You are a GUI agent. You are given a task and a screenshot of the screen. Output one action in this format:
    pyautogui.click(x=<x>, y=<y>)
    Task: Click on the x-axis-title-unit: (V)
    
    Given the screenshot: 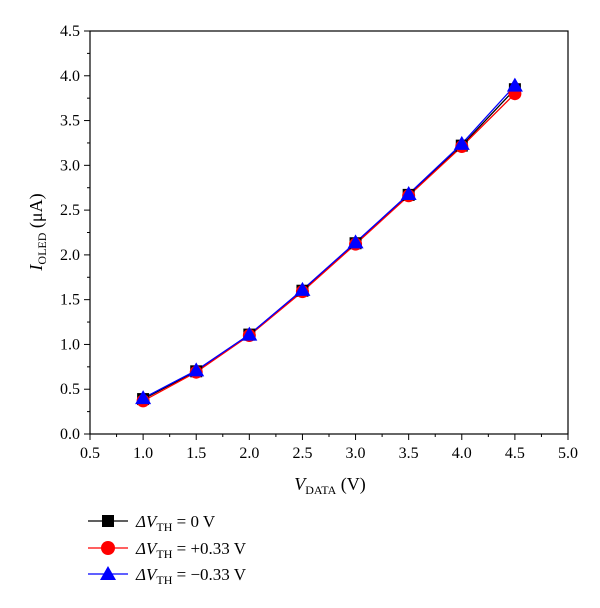 What is the action you would take?
    pyautogui.click(x=351, y=484)
    